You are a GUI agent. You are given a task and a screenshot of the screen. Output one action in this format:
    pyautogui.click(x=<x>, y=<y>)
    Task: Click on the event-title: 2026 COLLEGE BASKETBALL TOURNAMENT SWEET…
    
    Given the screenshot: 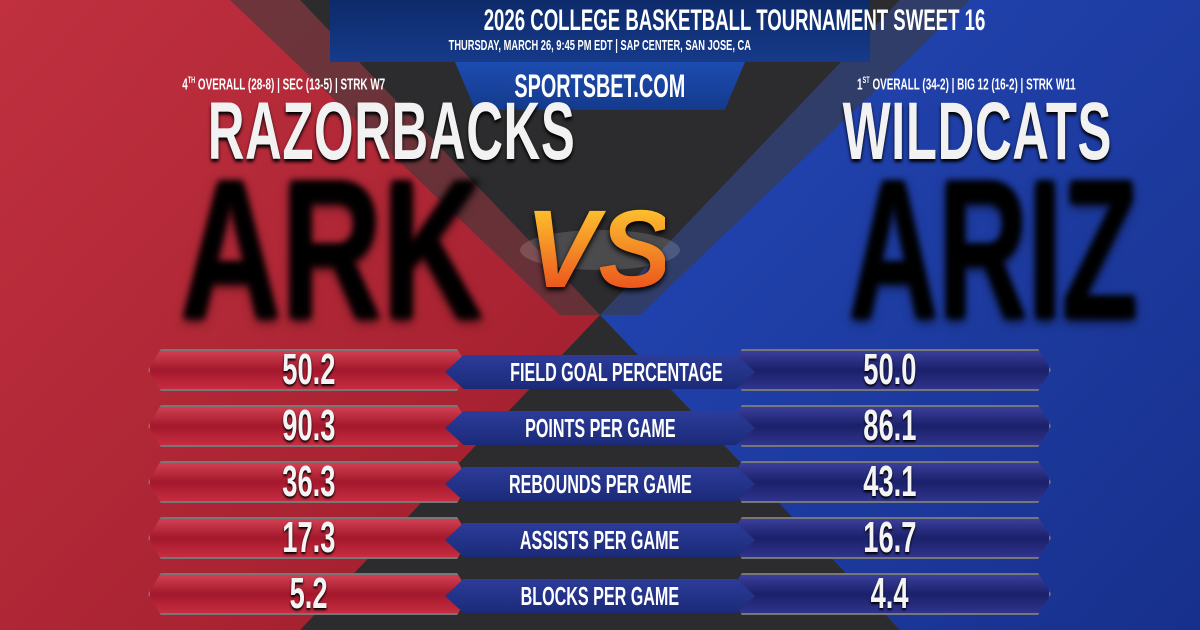 What is the action you would take?
    pyautogui.click(x=734, y=20)
    